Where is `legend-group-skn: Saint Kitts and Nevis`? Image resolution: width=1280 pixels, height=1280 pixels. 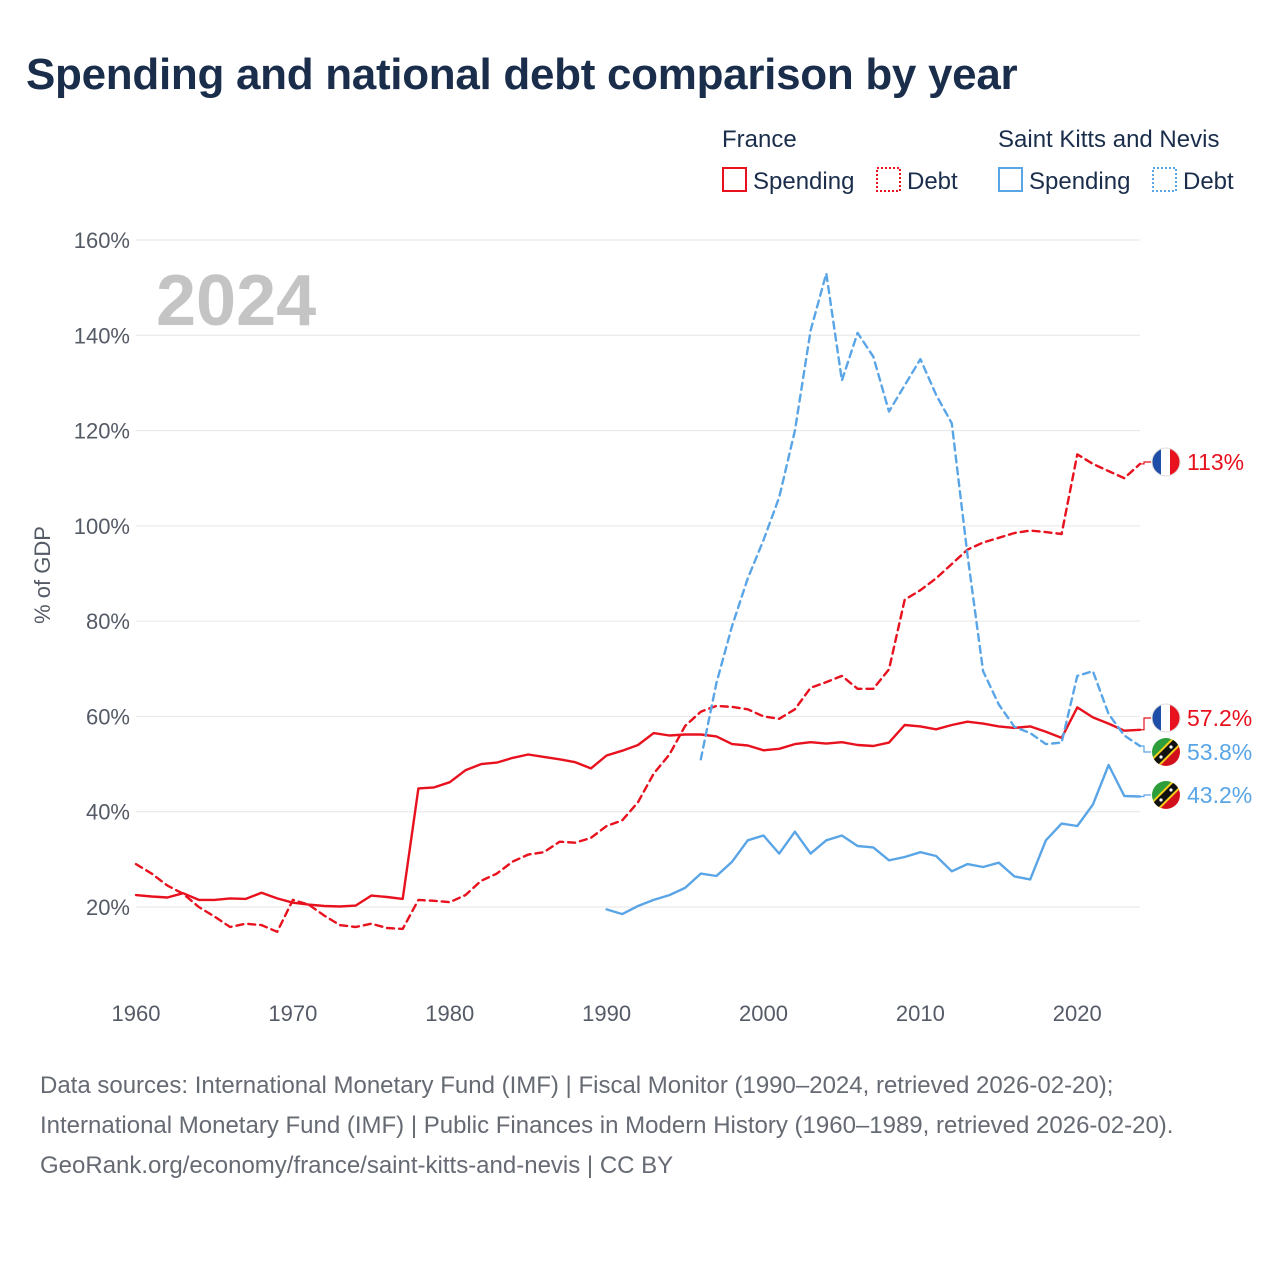 legend-group-skn: Saint Kitts and Nevis is located at coordinates (1108, 139).